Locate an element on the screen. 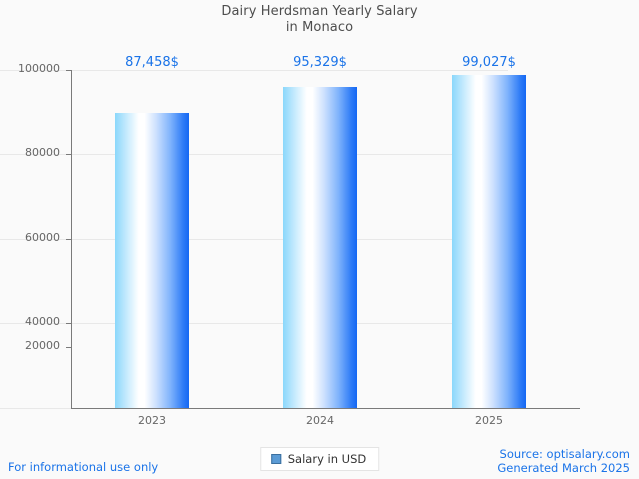 This screenshot has width=639, height=479. footer-disclaimer: For informational use only is located at coordinates (83, 467).